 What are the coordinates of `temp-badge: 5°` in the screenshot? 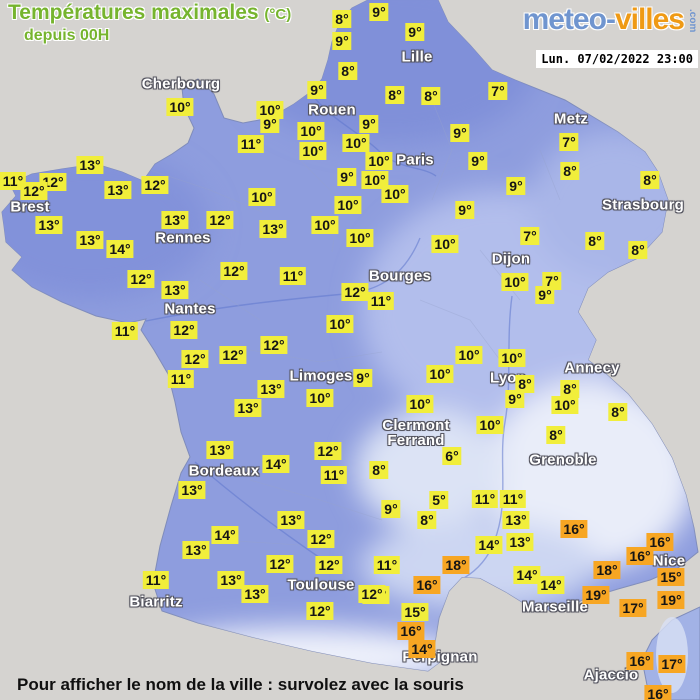 It's located at (439, 500).